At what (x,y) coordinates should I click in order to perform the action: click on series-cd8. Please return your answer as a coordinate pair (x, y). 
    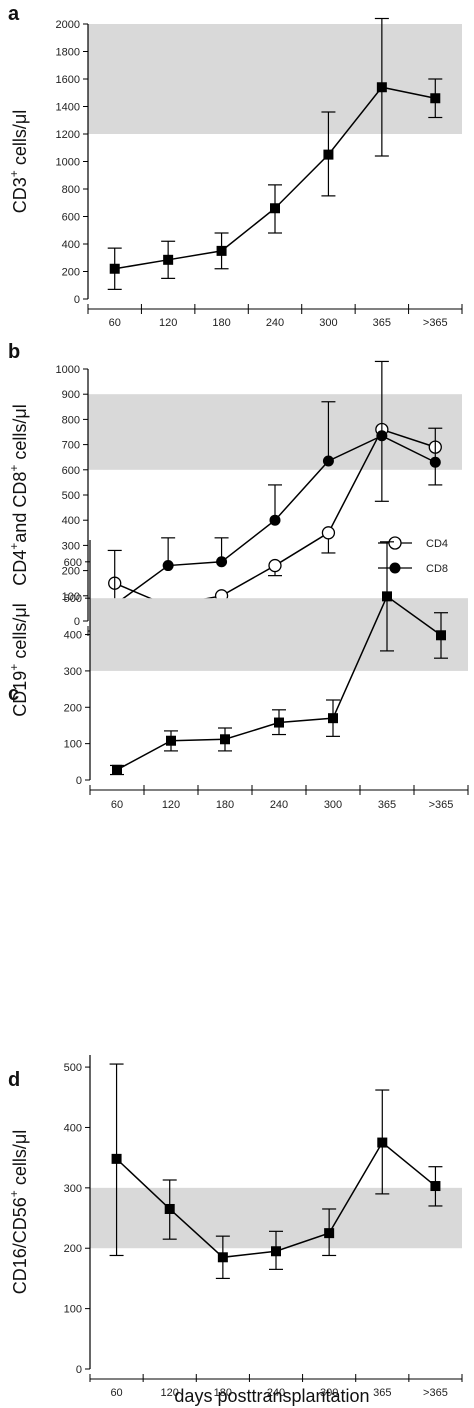
    Looking at the image, I should click on (275, 486).